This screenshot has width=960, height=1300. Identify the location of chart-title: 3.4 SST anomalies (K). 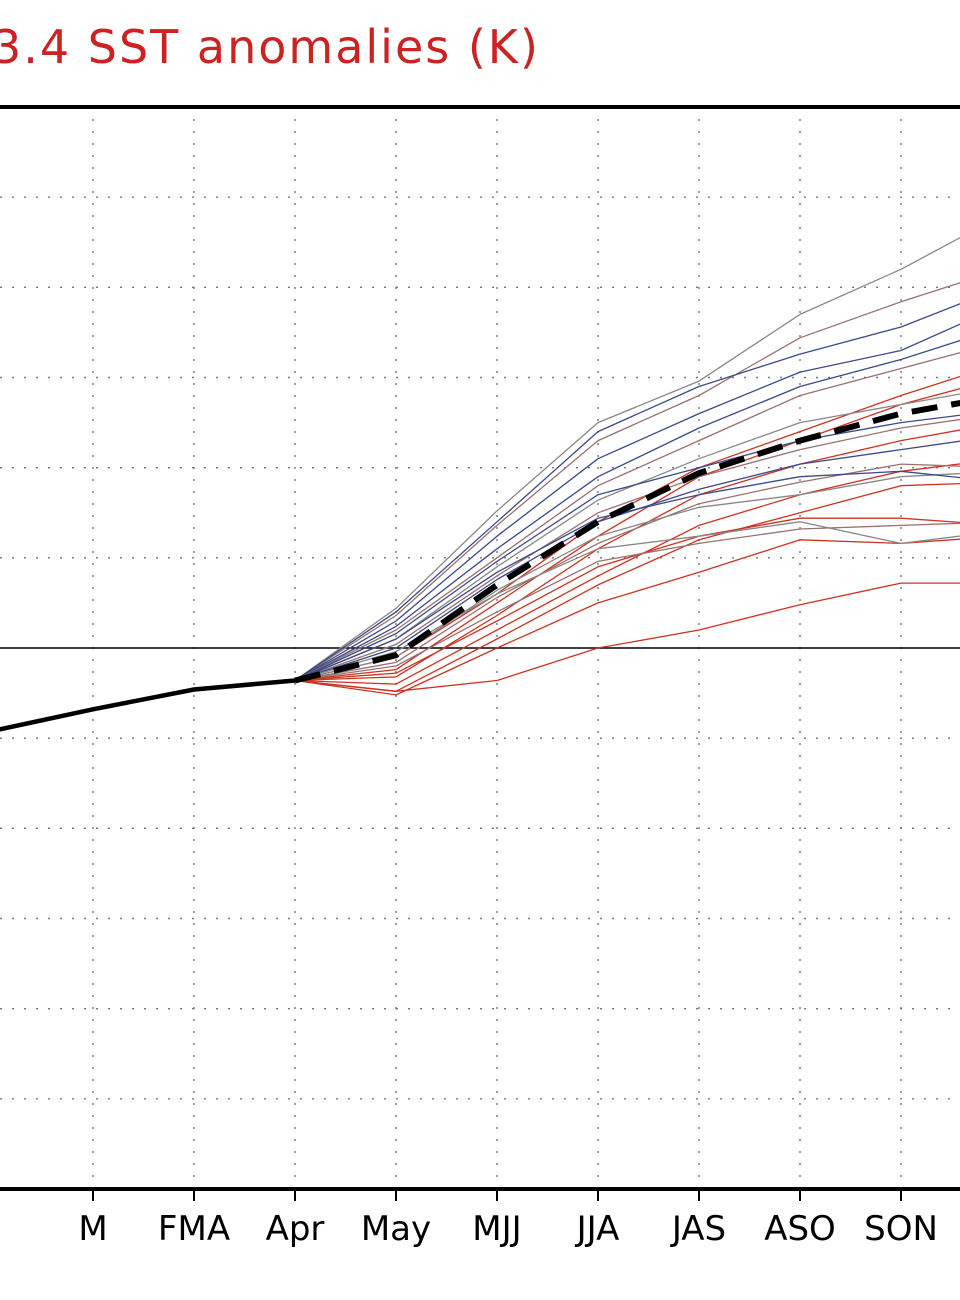
(270, 47).